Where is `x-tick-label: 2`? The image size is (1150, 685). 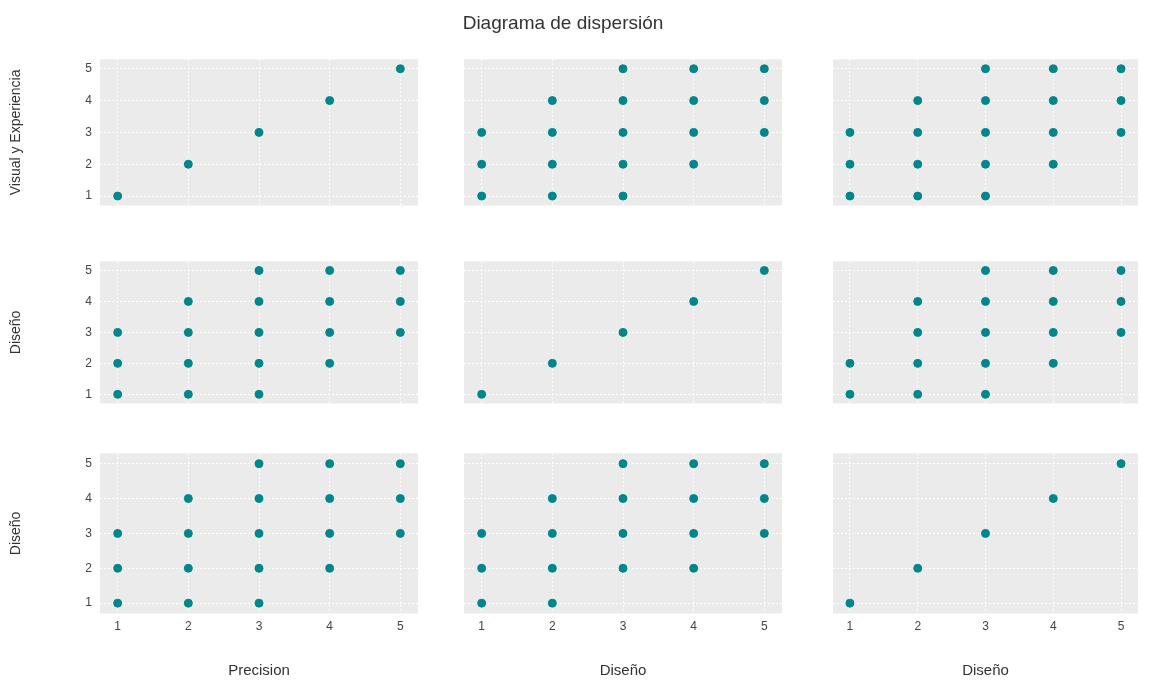 x-tick-label: 2 is located at coordinates (552, 626).